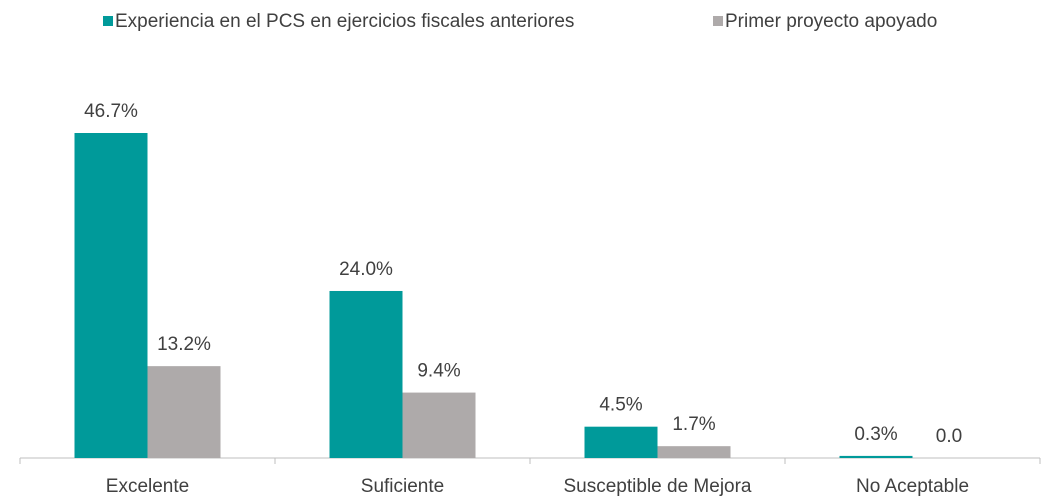  What do you see at coordinates (912, 486) in the screenshot?
I see `x-tick-label: No Aceptable` at bounding box center [912, 486].